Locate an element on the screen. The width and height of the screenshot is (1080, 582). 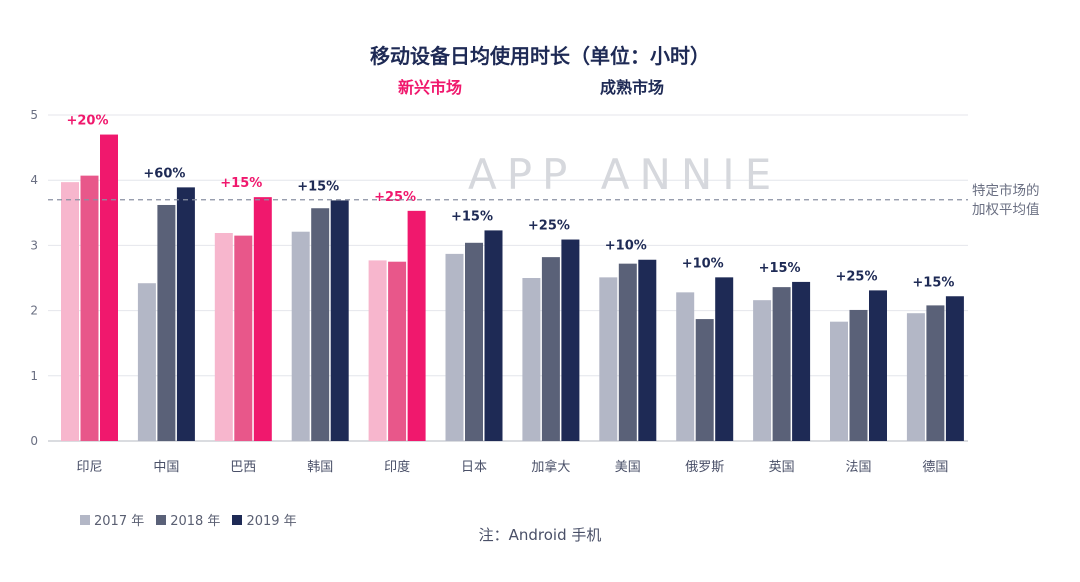
x-axis-labels: 印尼 中国 巴西 韩国 印度 日本 加拿大 美国 俄罗斯 英国 法国 德国 is located at coordinates (512, 467).